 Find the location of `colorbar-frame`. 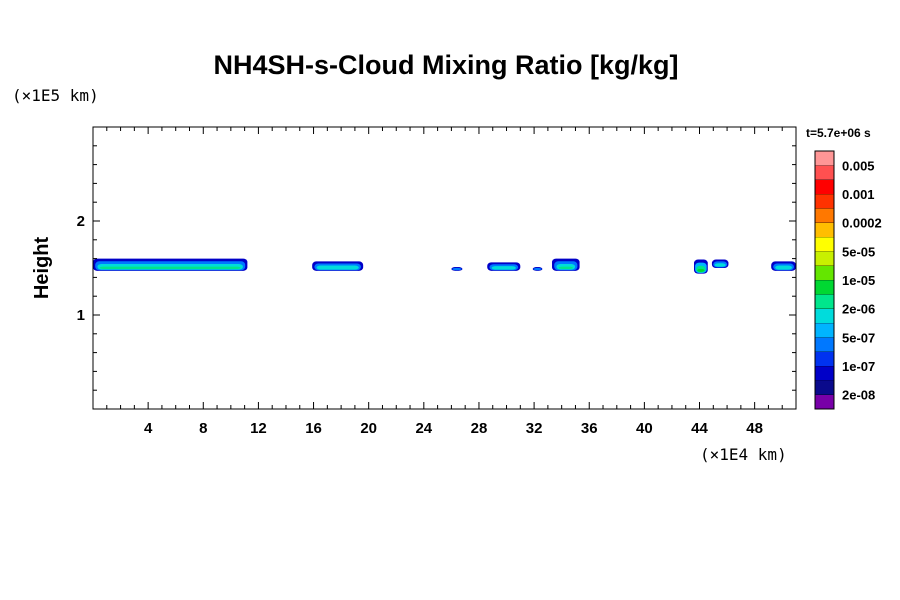

colorbar-frame is located at coordinates (824, 280).